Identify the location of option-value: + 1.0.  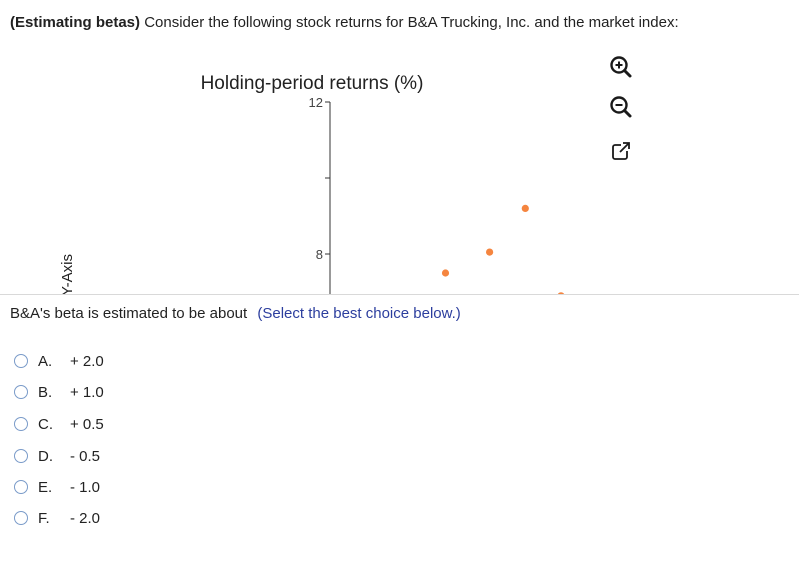
(87, 392).